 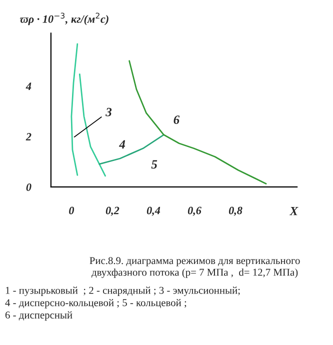 What do you see at coordinates (195, 267) in the screenshot?
I see `text: Рис.8.9. диаграмма режимов для вертикального двухфазного потока (p= 7 МПа , d= 12,7 МПа)` at bounding box center [195, 267].